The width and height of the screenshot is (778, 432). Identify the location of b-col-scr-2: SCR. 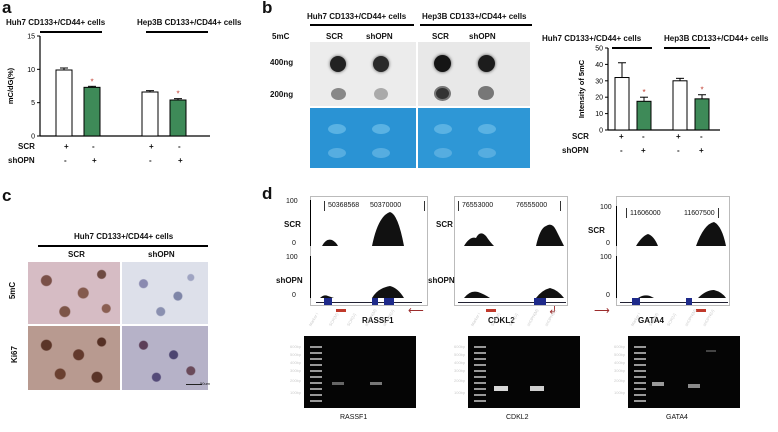
(440, 36).